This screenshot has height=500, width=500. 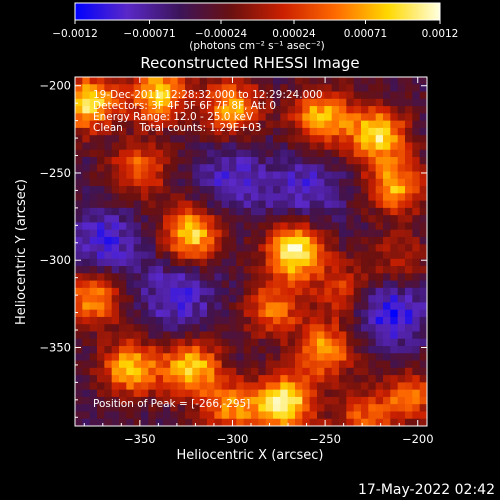 What do you see at coordinates (257, 11) in the screenshot?
I see `colorbar-bar` at bounding box center [257, 11].